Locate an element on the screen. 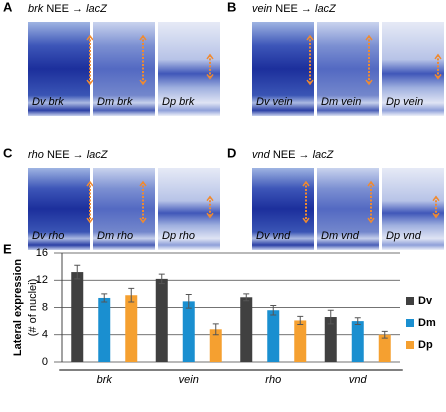  panel-title: vein NEE → lacZ is located at coordinates (294, 9).